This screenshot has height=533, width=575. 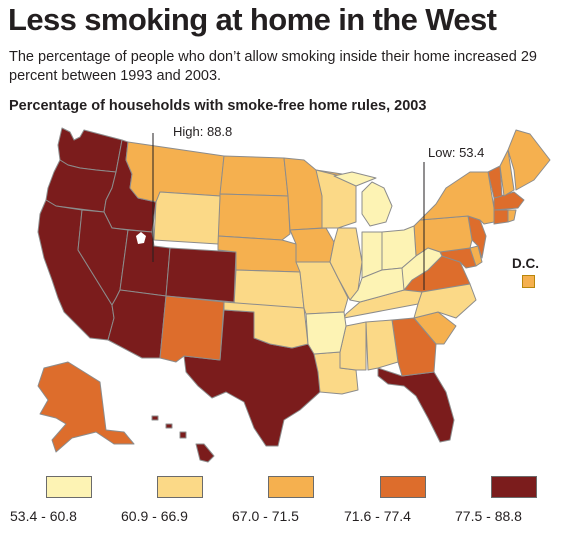 I want to click on state-oklahoma, so click(x=266, y=325).